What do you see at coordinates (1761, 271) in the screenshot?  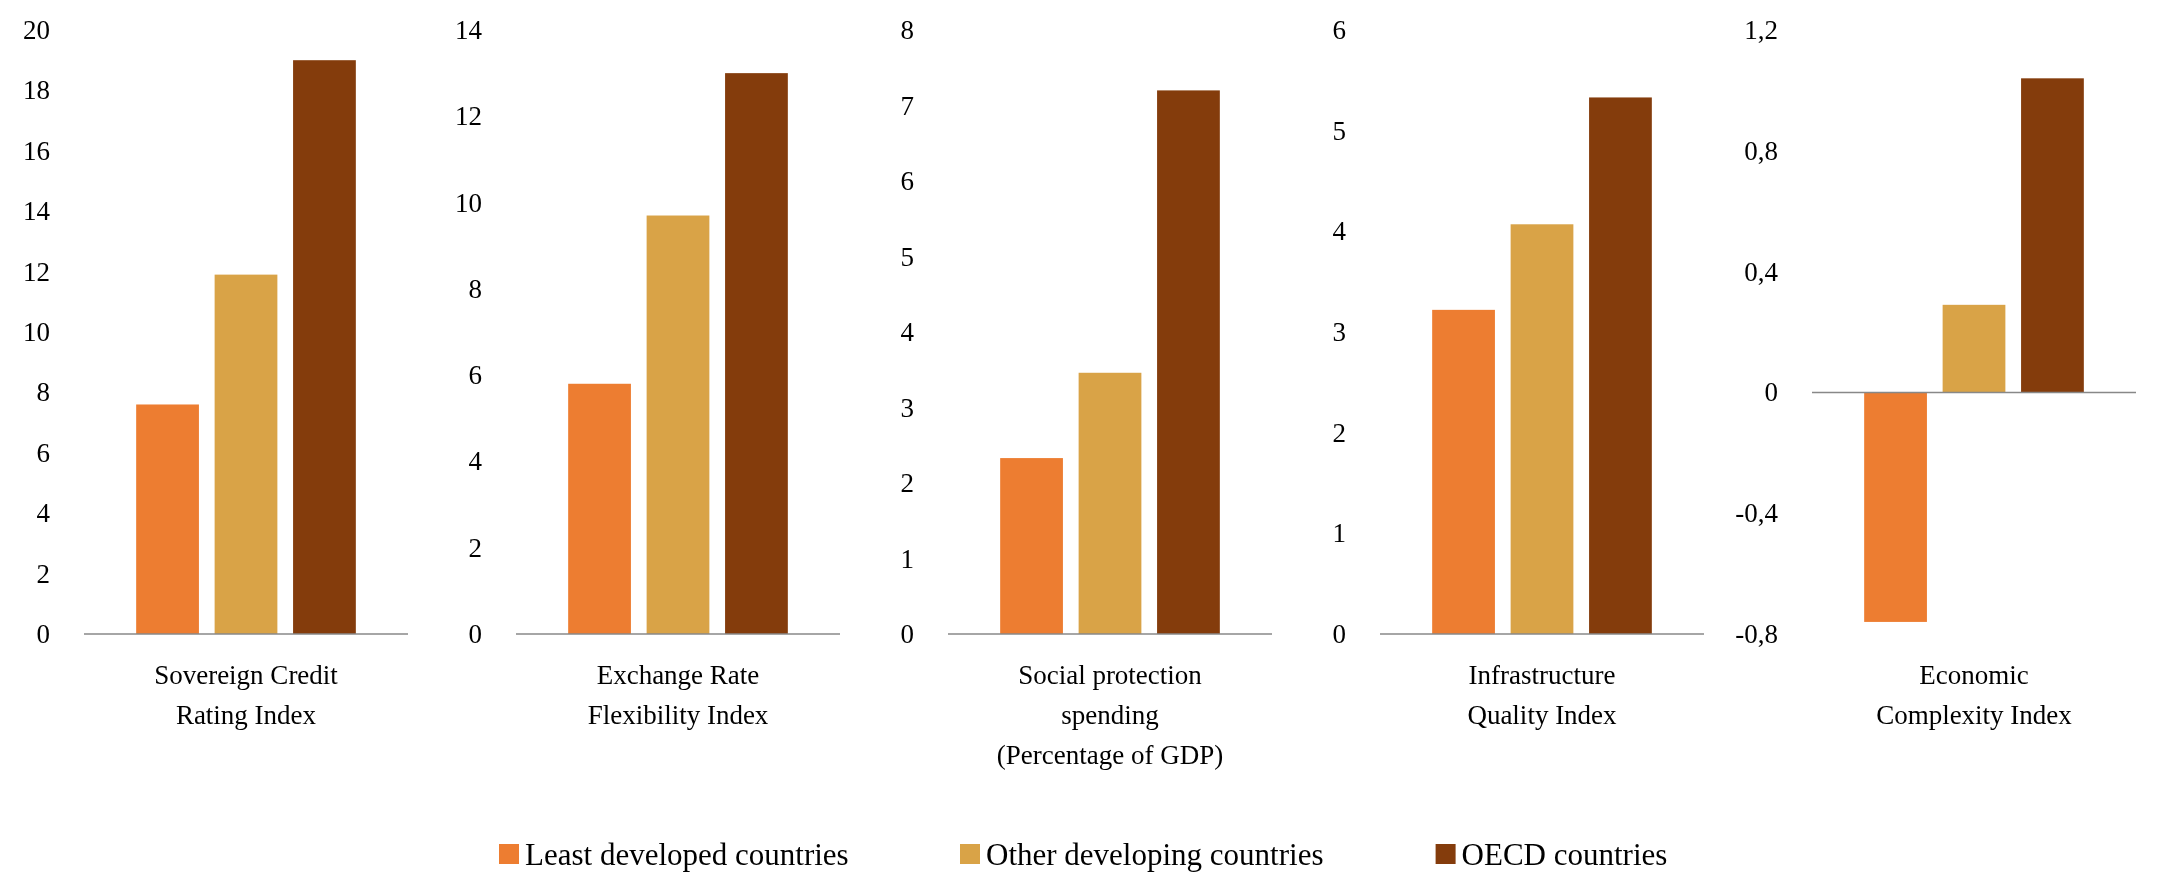 I see `y-tick-label: 0,4` at bounding box center [1761, 271].